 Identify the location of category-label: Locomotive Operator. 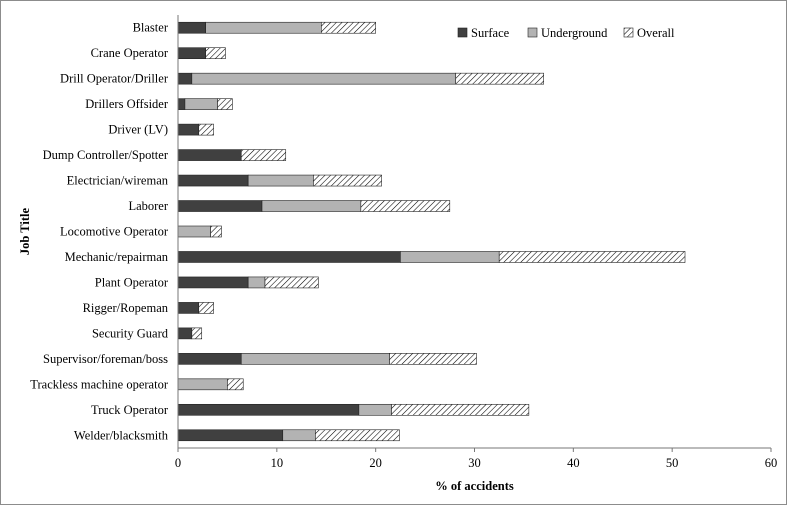
(114, 232).